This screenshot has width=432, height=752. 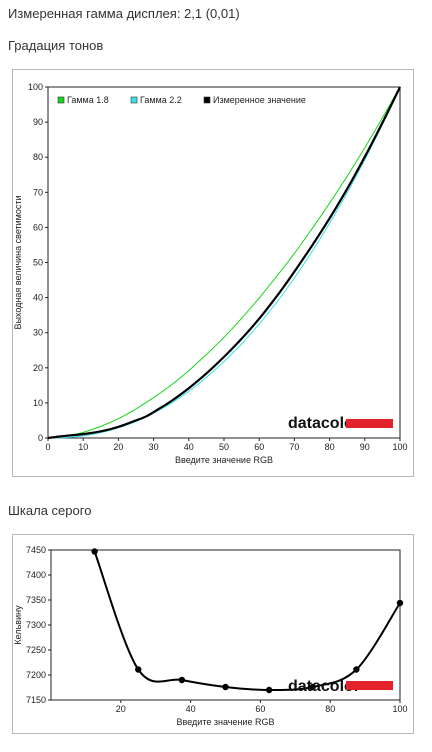 I want to click on tone-x-axis-label: Введите значение RGB, so click(x=224, y=460).